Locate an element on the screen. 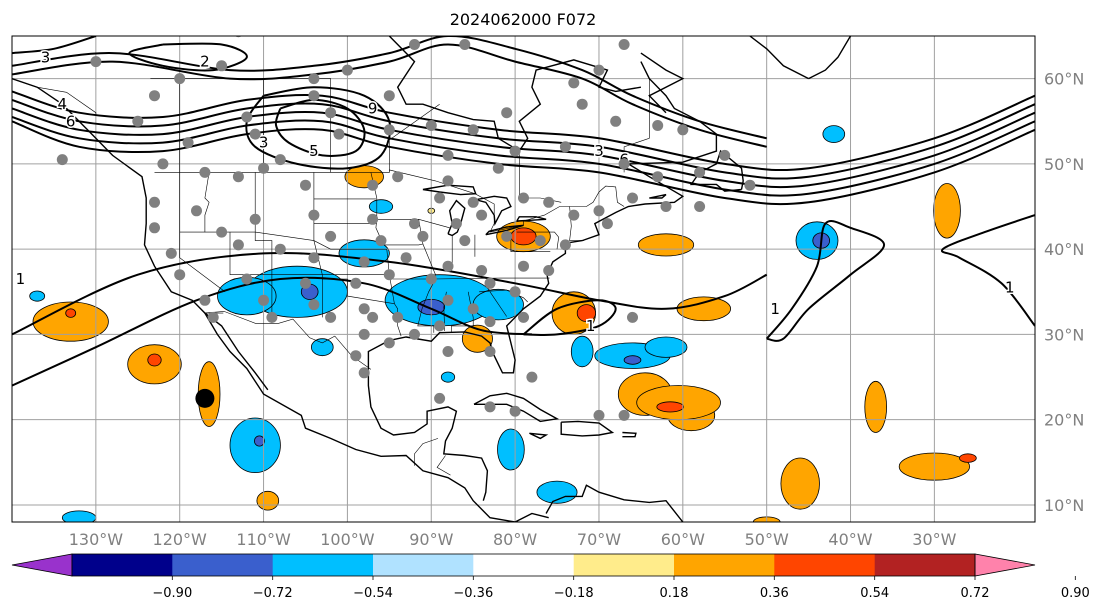 The width and height of the screenshot is (1105, 615). colorbar-tick-label: 0.54 is located at coordinates (874, 593).